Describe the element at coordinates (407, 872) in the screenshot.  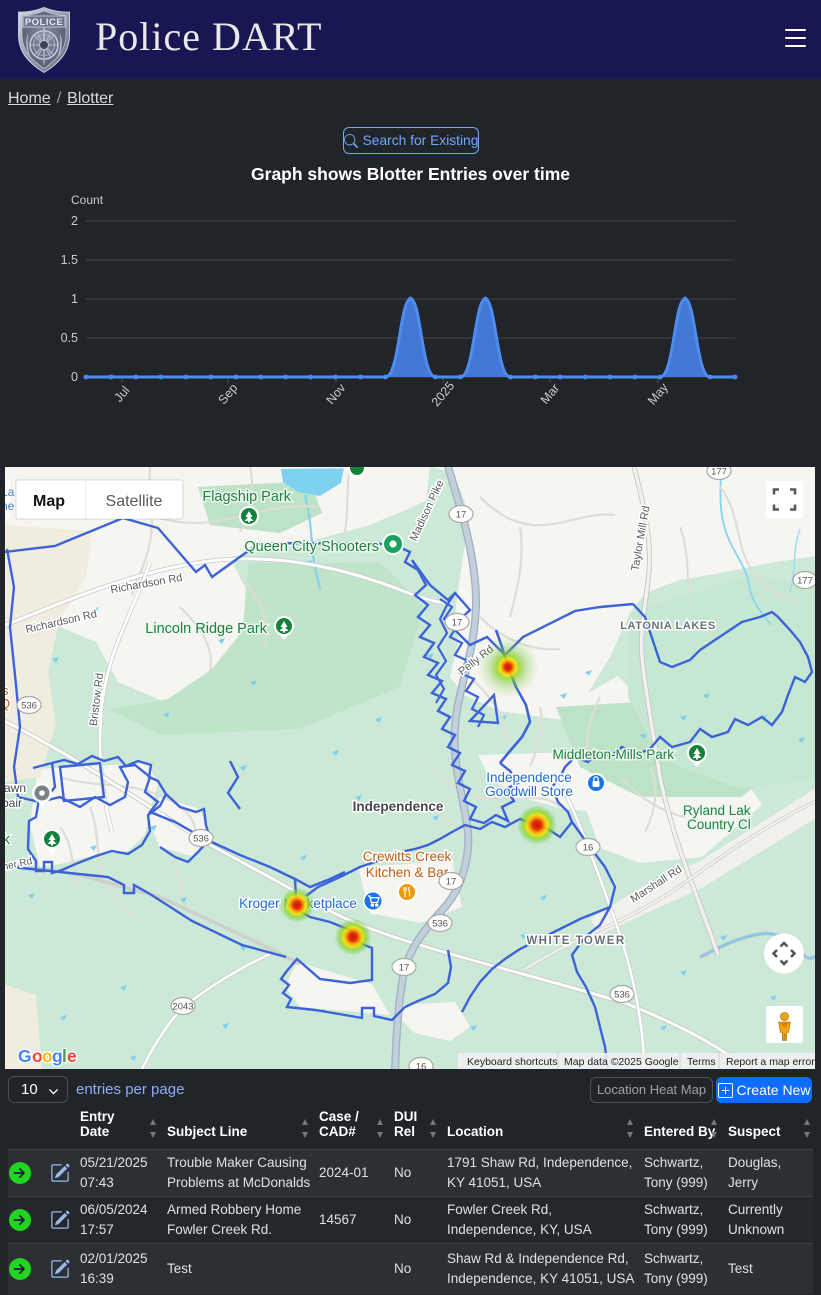
I see `svg-text: Kitchen & Bar` at that location.